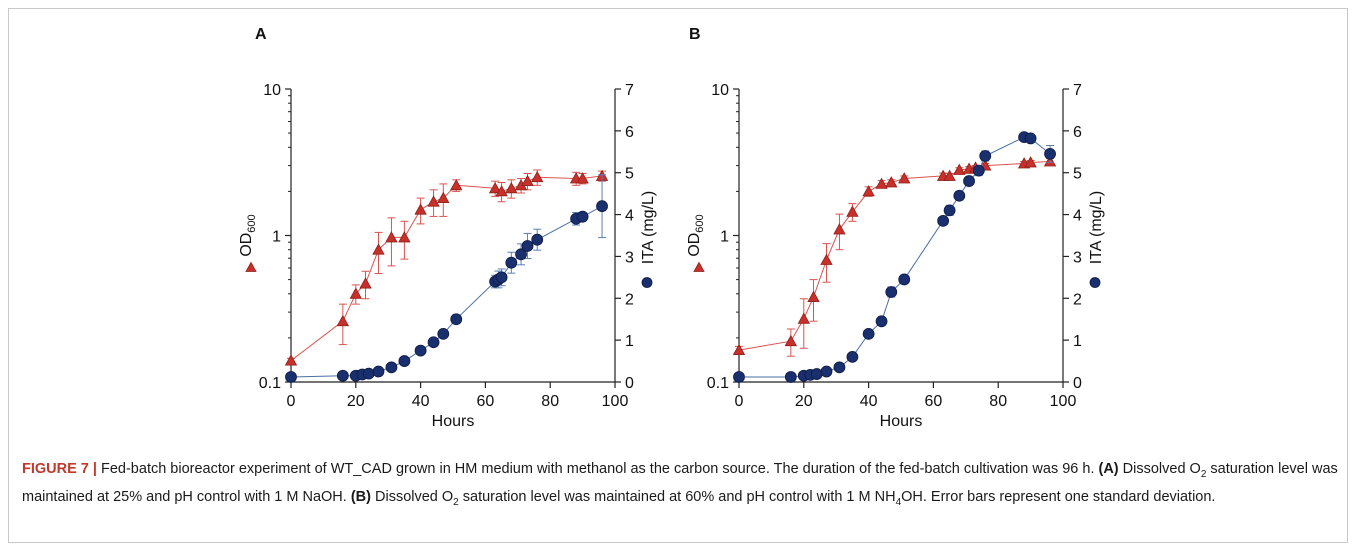 This screenshot has width=1357, height=552. I want to click on panel-b-series-0-line, so click(894, 256).